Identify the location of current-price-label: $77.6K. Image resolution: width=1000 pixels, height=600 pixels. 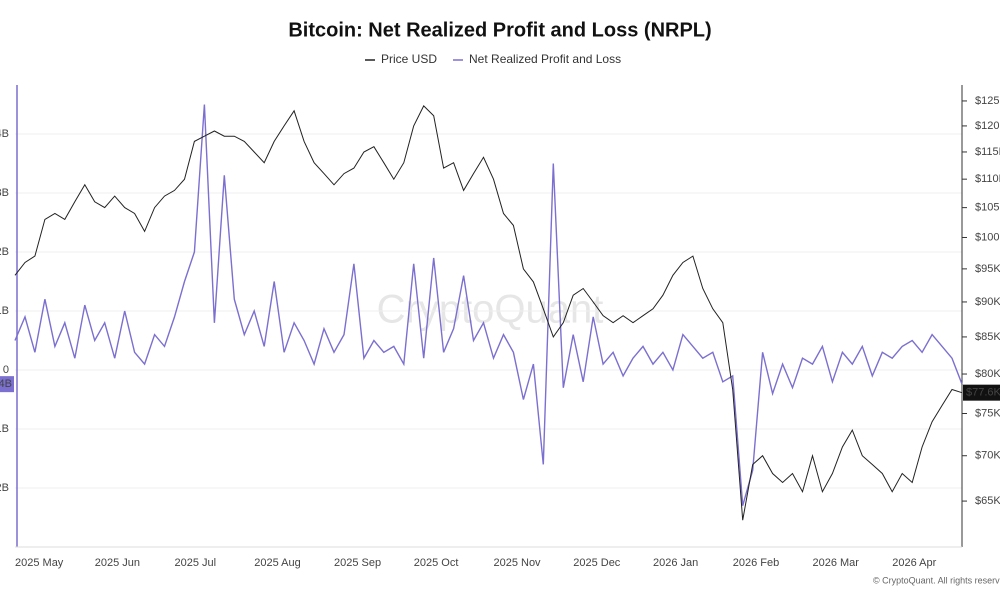
(983, 393).